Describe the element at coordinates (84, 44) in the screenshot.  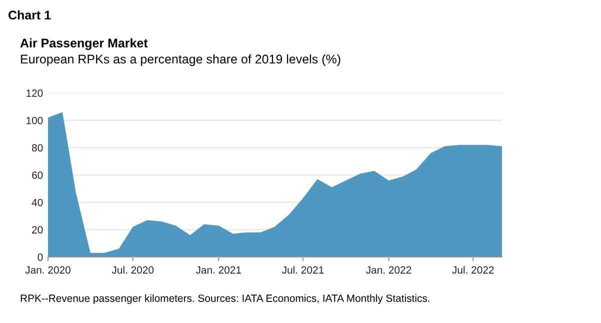
I see `chart-title: Air Passenger Market` at that location.